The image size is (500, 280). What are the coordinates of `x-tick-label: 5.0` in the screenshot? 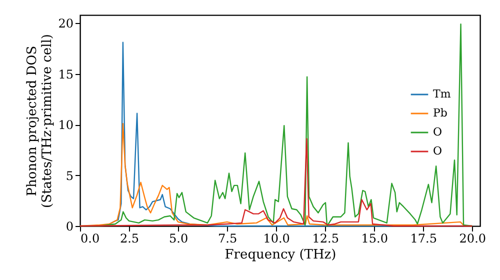 It's located at (178, 239).